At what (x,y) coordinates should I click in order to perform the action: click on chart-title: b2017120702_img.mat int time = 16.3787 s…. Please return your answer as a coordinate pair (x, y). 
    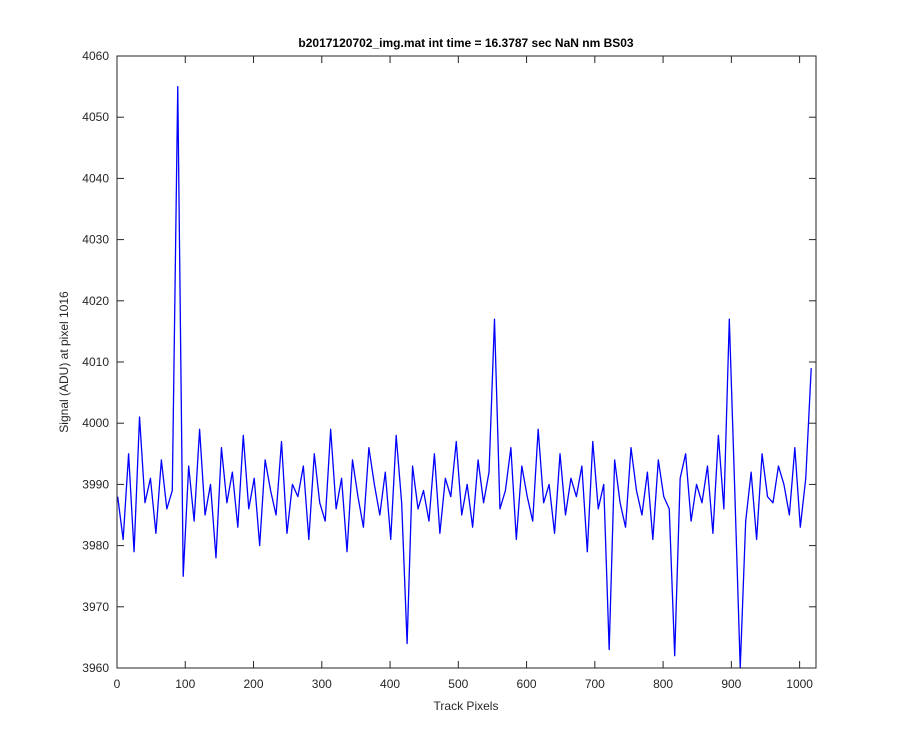
    Looking at the image, I should click on (466, 43).